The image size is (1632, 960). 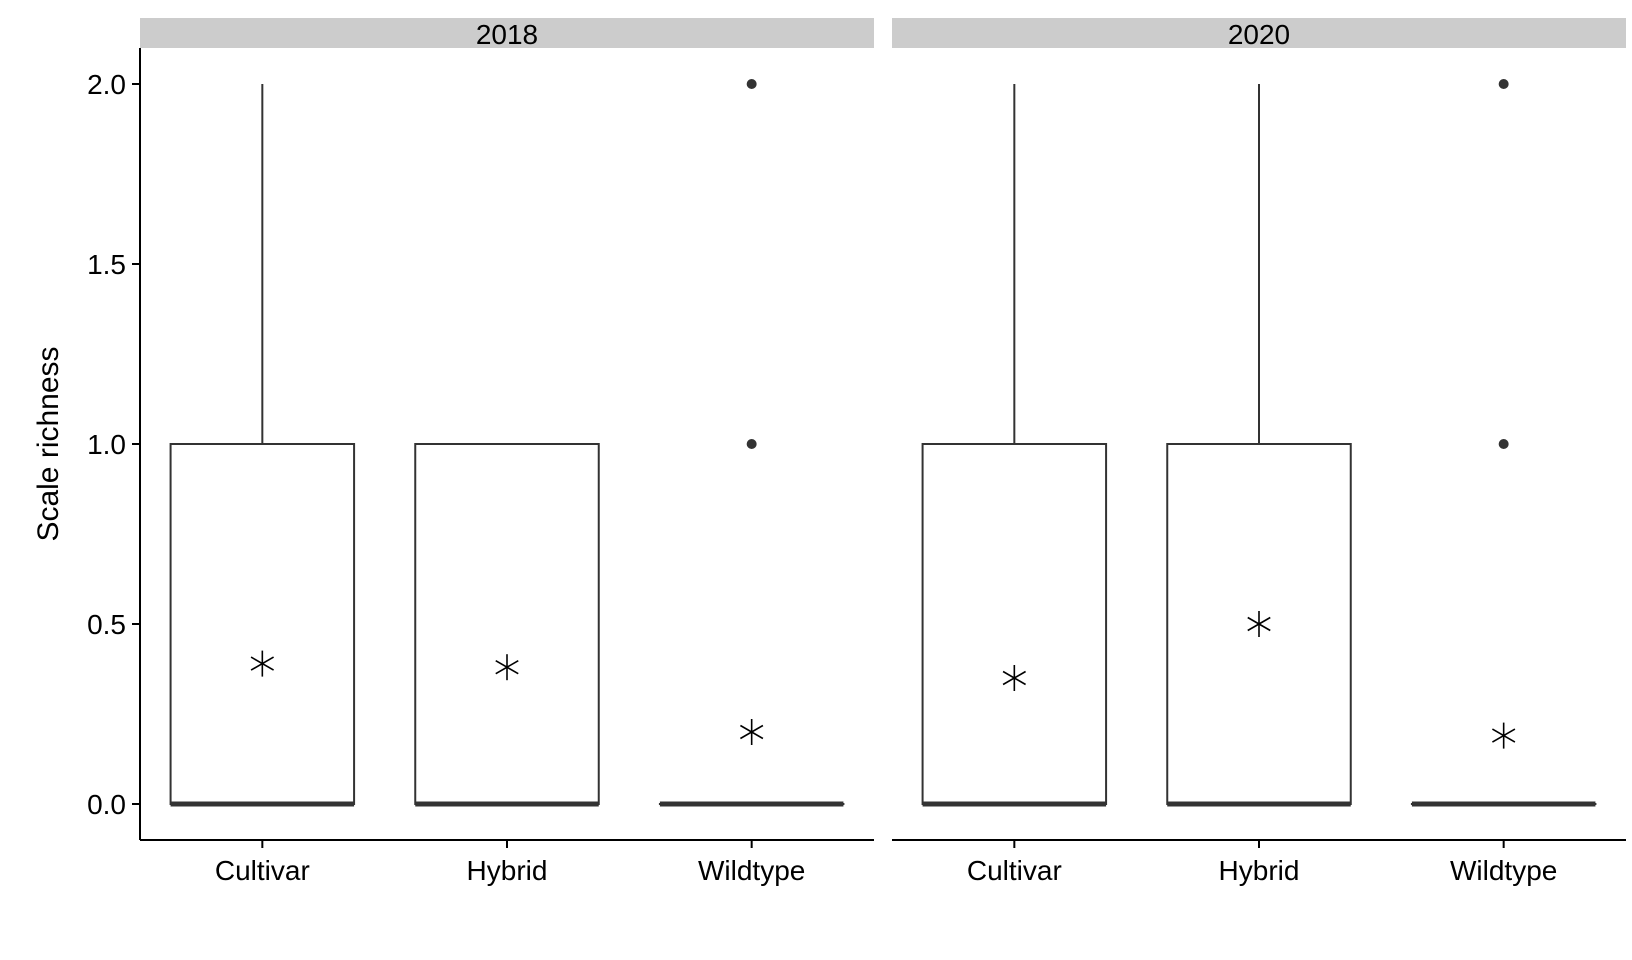 I want to click on y-tick-label: 0.0, so click(x=106, y=804).